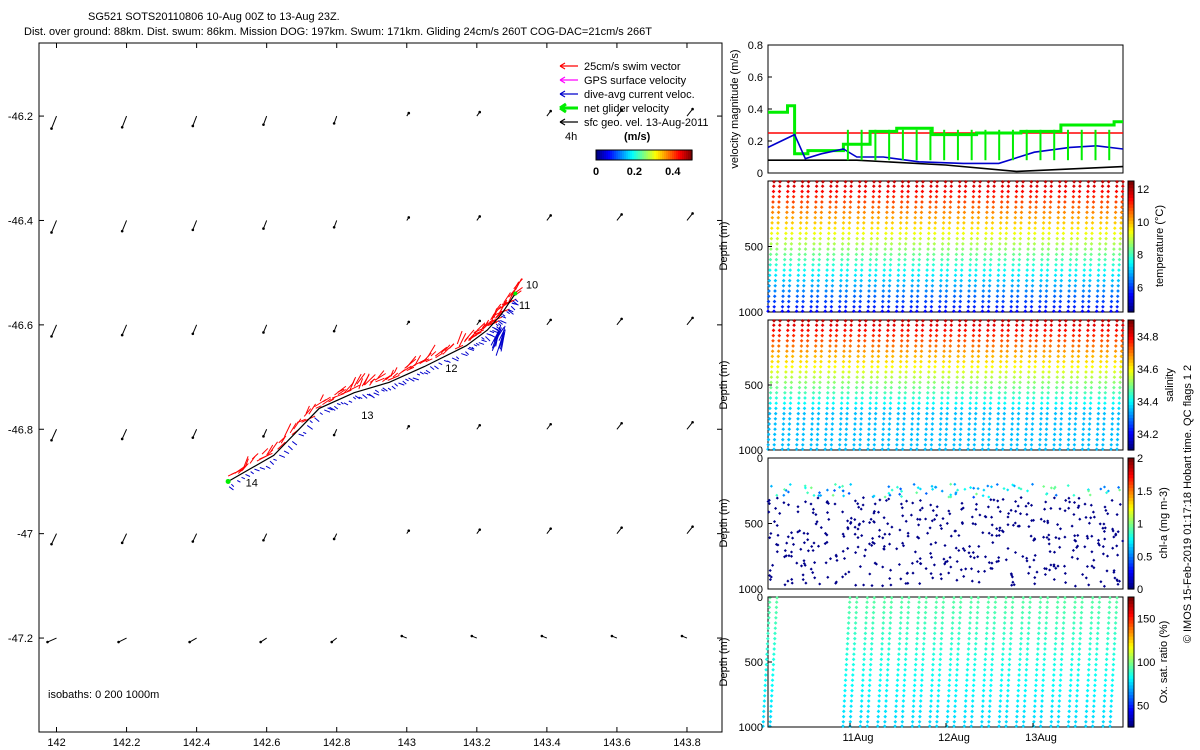  I want to click on map-xtick-label: 143.2, so click(477, 743).